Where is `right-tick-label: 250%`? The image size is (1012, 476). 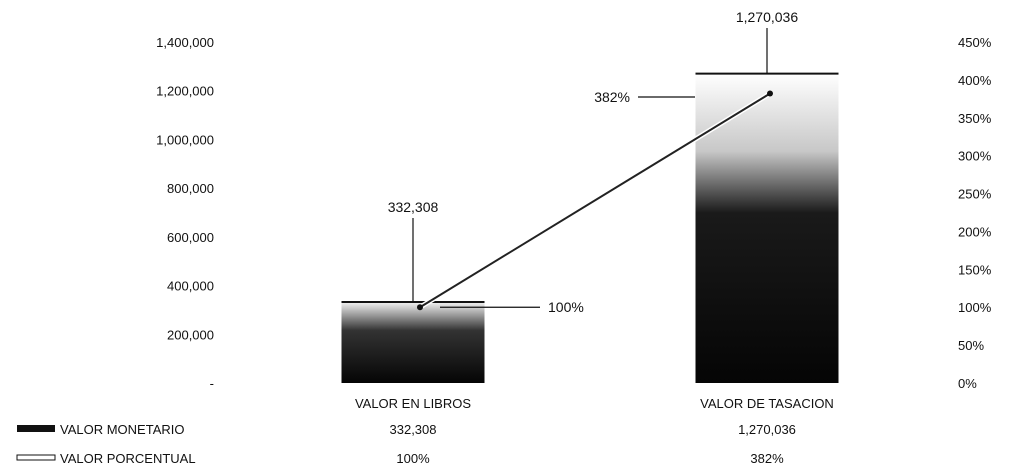
right-tick-label: 250% is located at coordinates (975, 194).